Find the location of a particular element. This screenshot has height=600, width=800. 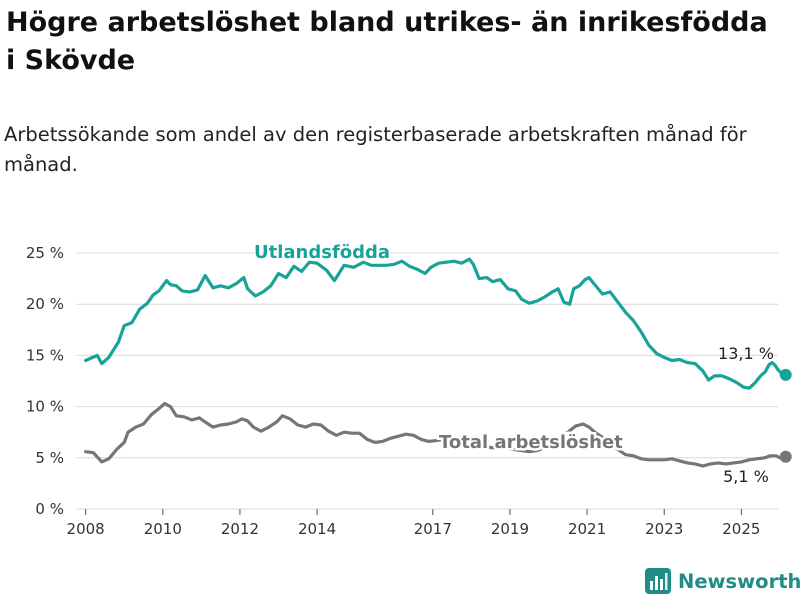

newsworthy-logo-icon is located at coordinates (658, 581).